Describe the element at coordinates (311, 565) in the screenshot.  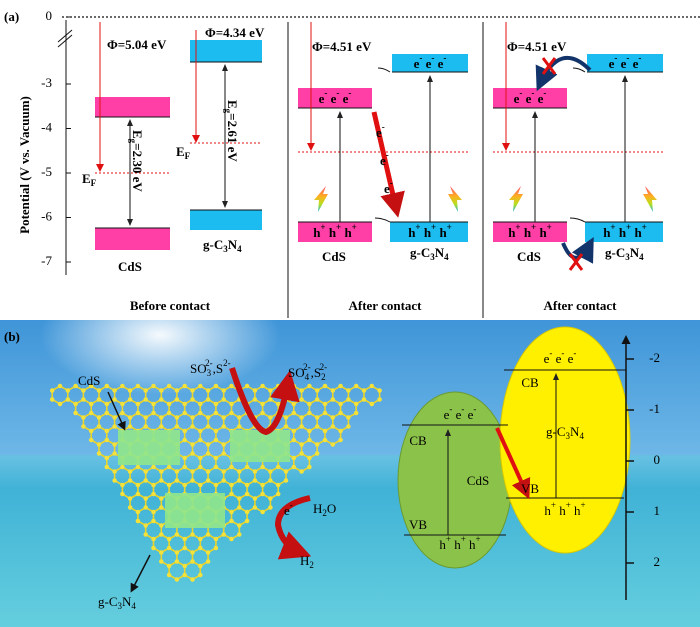
I see `text-part: 2` at that location.